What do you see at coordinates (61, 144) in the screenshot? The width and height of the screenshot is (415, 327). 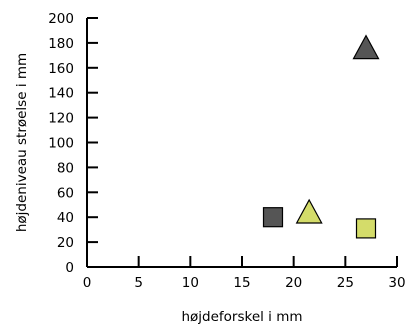 I see `y-tick-label: 100` at bounding box center [61, 144].